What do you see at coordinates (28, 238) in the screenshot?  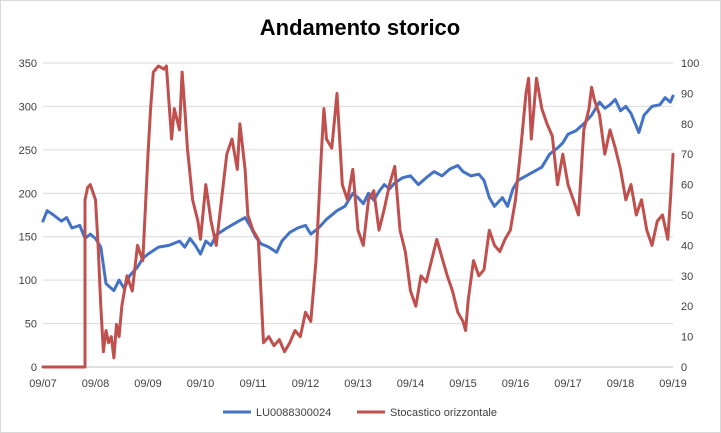 I see `left-y-tick-label: 150` at bounding box center [28, 238].